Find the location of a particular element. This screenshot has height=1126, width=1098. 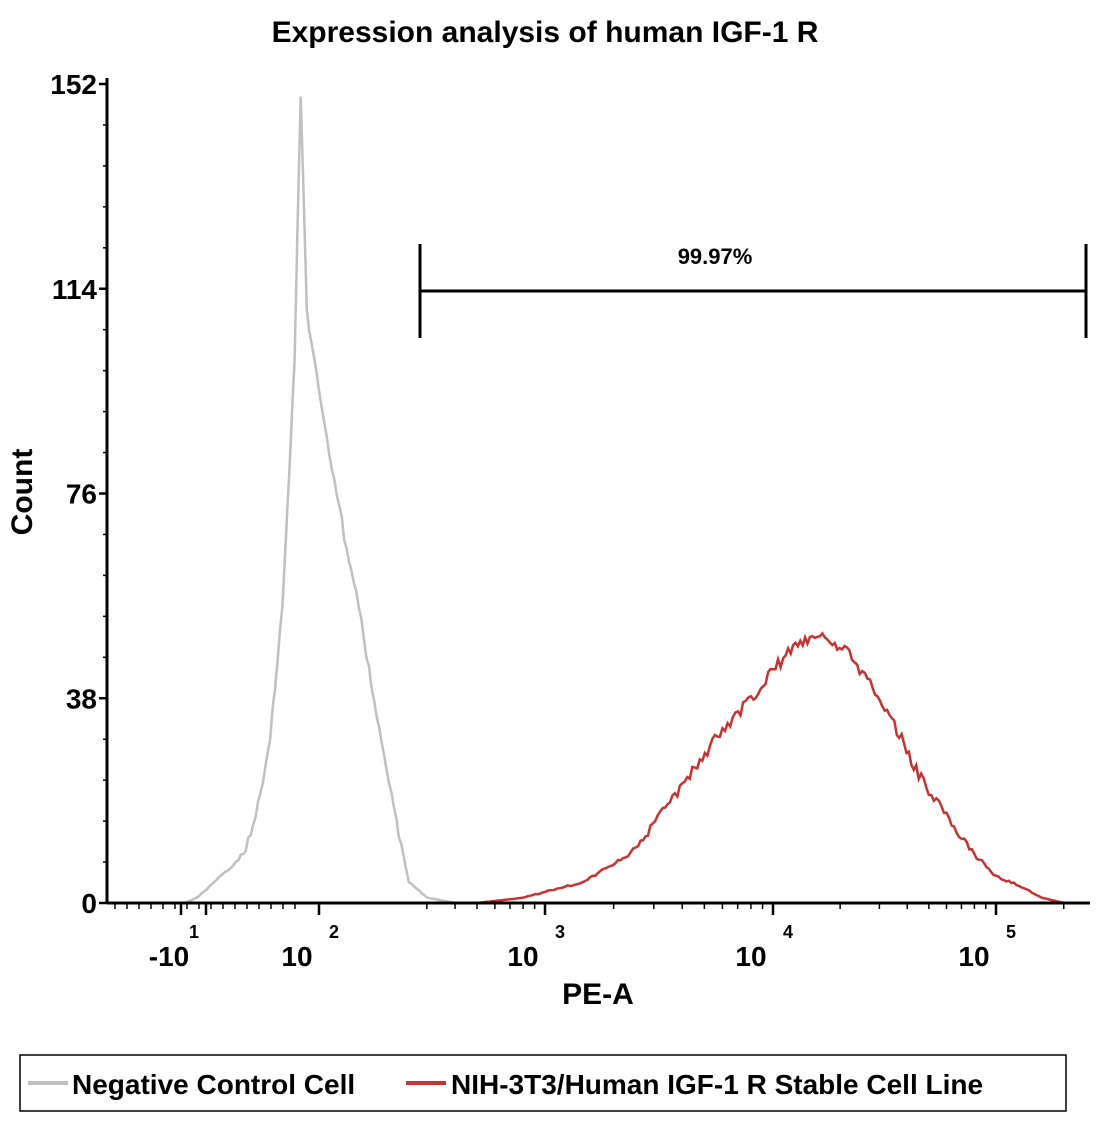

series-line-stable-cell-line is located at coordinates (781, 768).